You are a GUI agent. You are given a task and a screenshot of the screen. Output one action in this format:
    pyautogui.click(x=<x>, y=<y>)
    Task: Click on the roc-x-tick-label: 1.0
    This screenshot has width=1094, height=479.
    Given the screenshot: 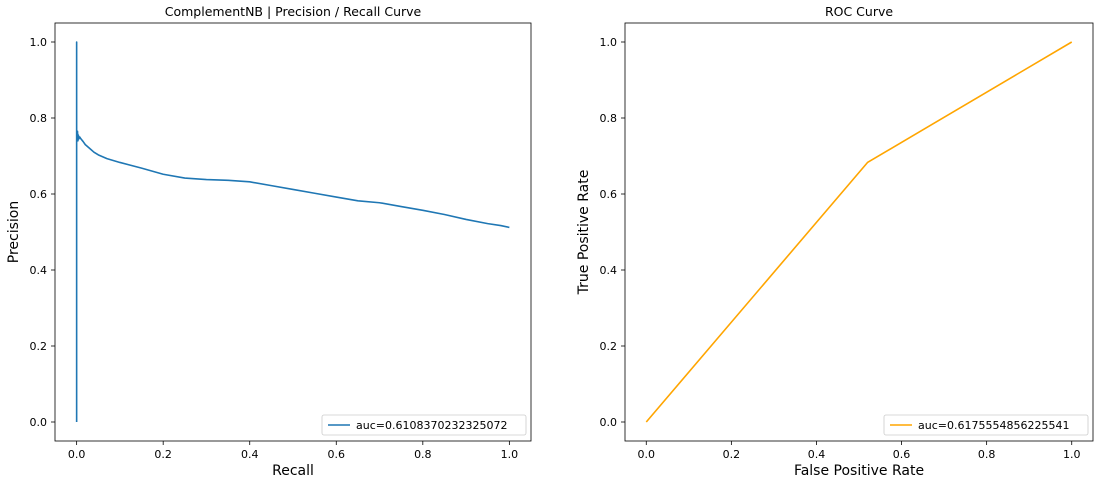 What is the action you would take?
    pyautogui.click(x=1072, y=454)
    